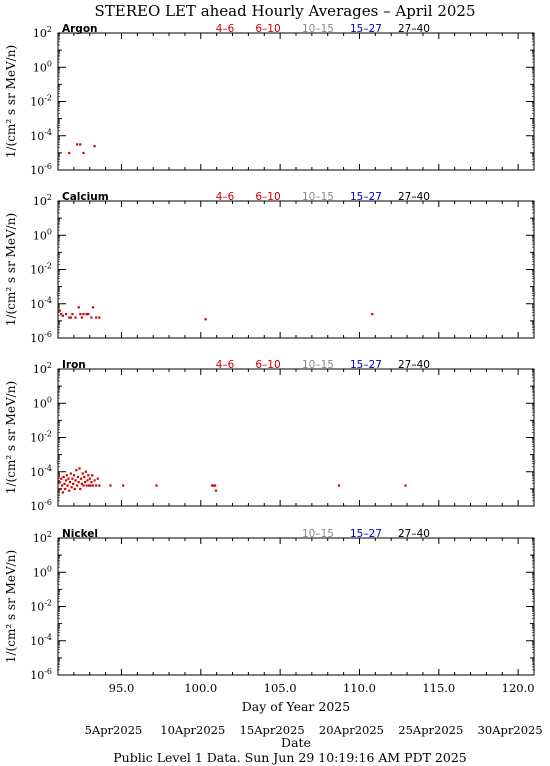 The height and width of the screenshot is (766, 550). What do you see at coordinates (296, 706) in the screenshot?
I see `x-axis-label: Day of Year 2025` at bounding box center [296, 706].